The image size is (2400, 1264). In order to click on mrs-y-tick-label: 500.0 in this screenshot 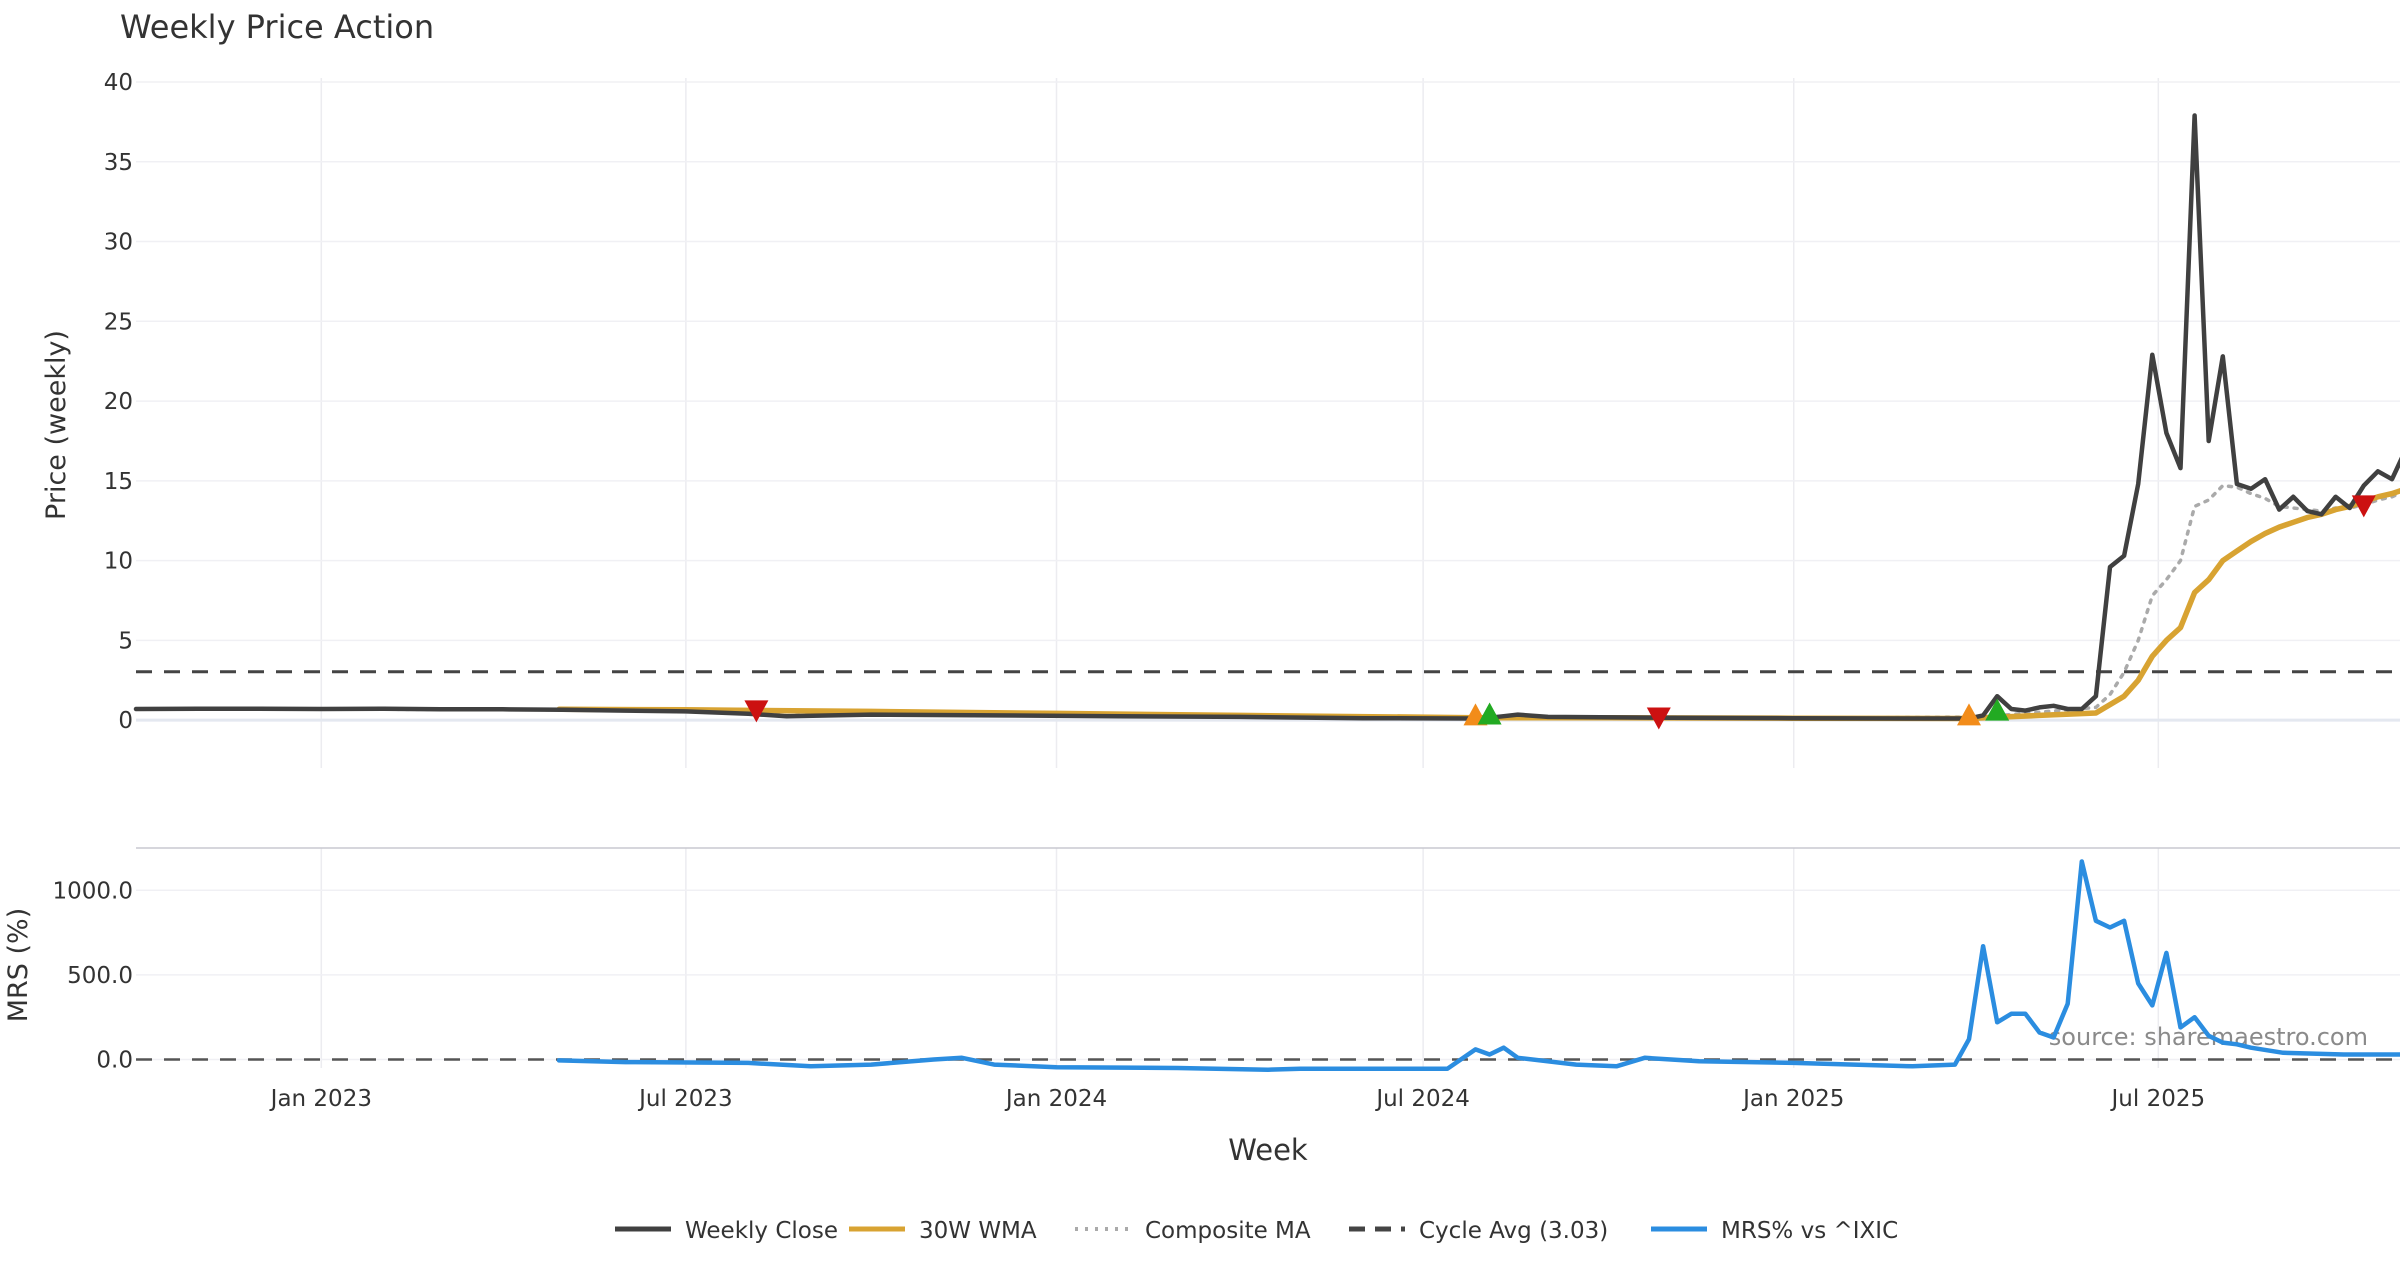, I will do `click(100, 976)`.